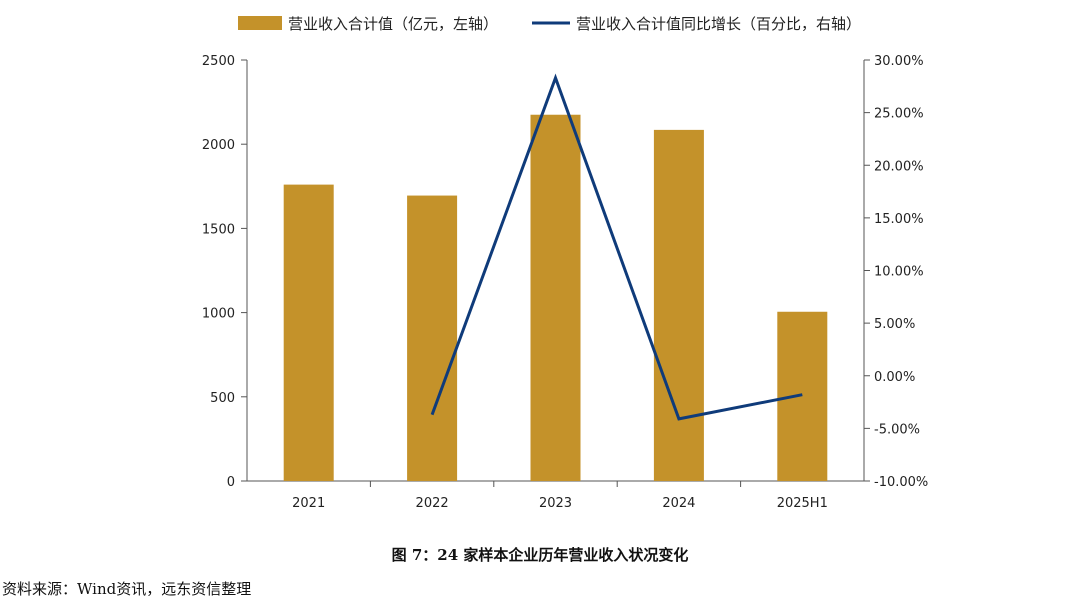 This screenshot has height=611, width=1080. Describe the element at coordinates (894, 324) in the screenshot. I see `right-tick-label: 5.00%` at that location.